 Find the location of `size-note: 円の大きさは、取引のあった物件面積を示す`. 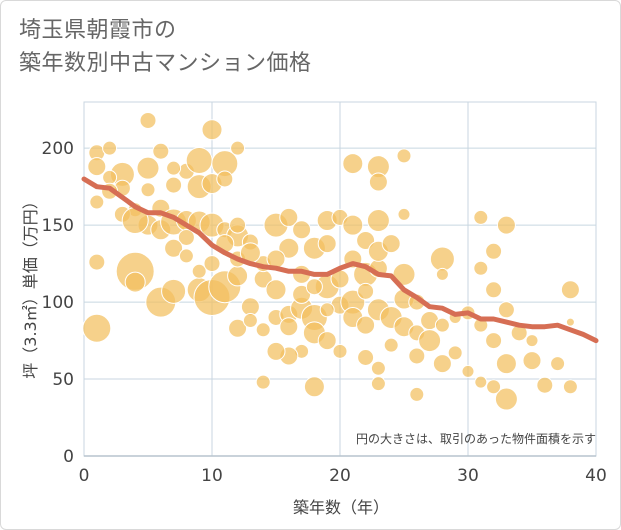

size-note: 円の大きさは、取引のあった物件面積を示す is located at coordinates (476, 438).